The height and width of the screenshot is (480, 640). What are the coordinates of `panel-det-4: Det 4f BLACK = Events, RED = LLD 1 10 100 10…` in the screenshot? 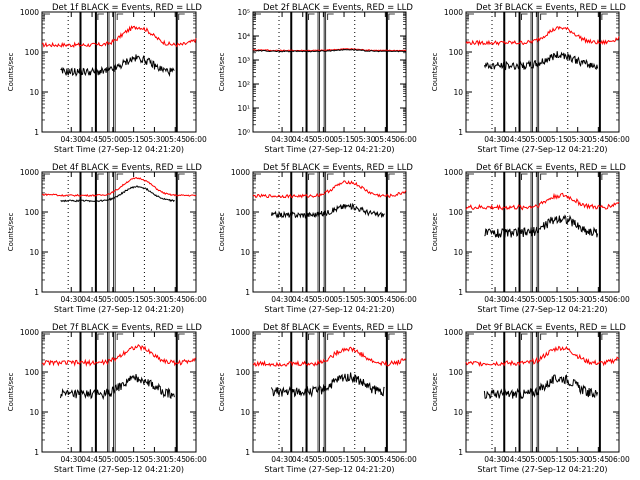 It's located at (107, 238).